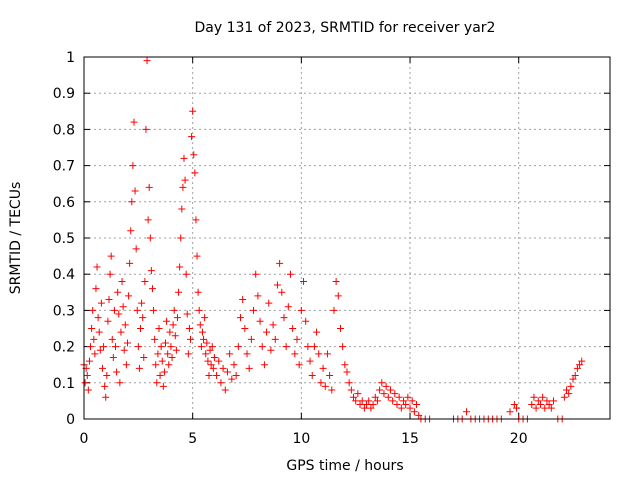 The height and width of the screenshot is (480, 640). What do you see at coordinates (64, 203) in the screenshot?
I see `y-tick-label: 0.6` at bounding box center [64, 203].